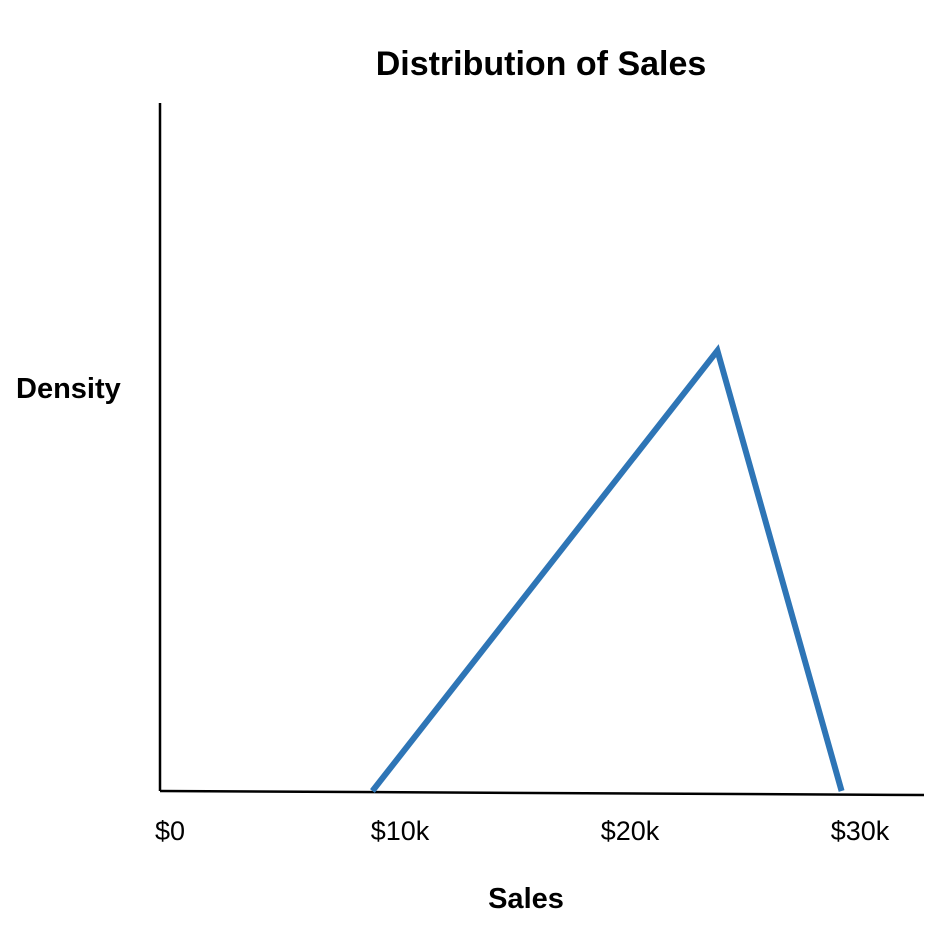 This screenshot has height=926, width=938. I want to click on x-tick-label: $10k, so click(400, 831).